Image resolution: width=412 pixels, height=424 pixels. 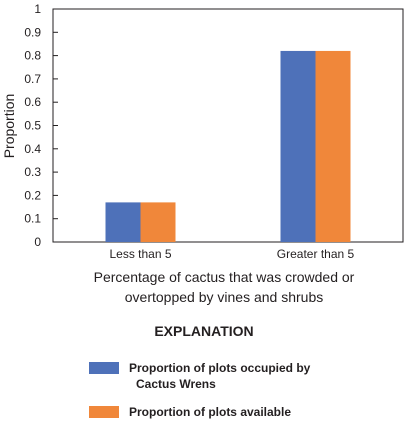 What do you see at coordinates (210, 412) in the screenshot?
I see `legend-label-available: Proportion of plots available` at bounding box center [210, 412].